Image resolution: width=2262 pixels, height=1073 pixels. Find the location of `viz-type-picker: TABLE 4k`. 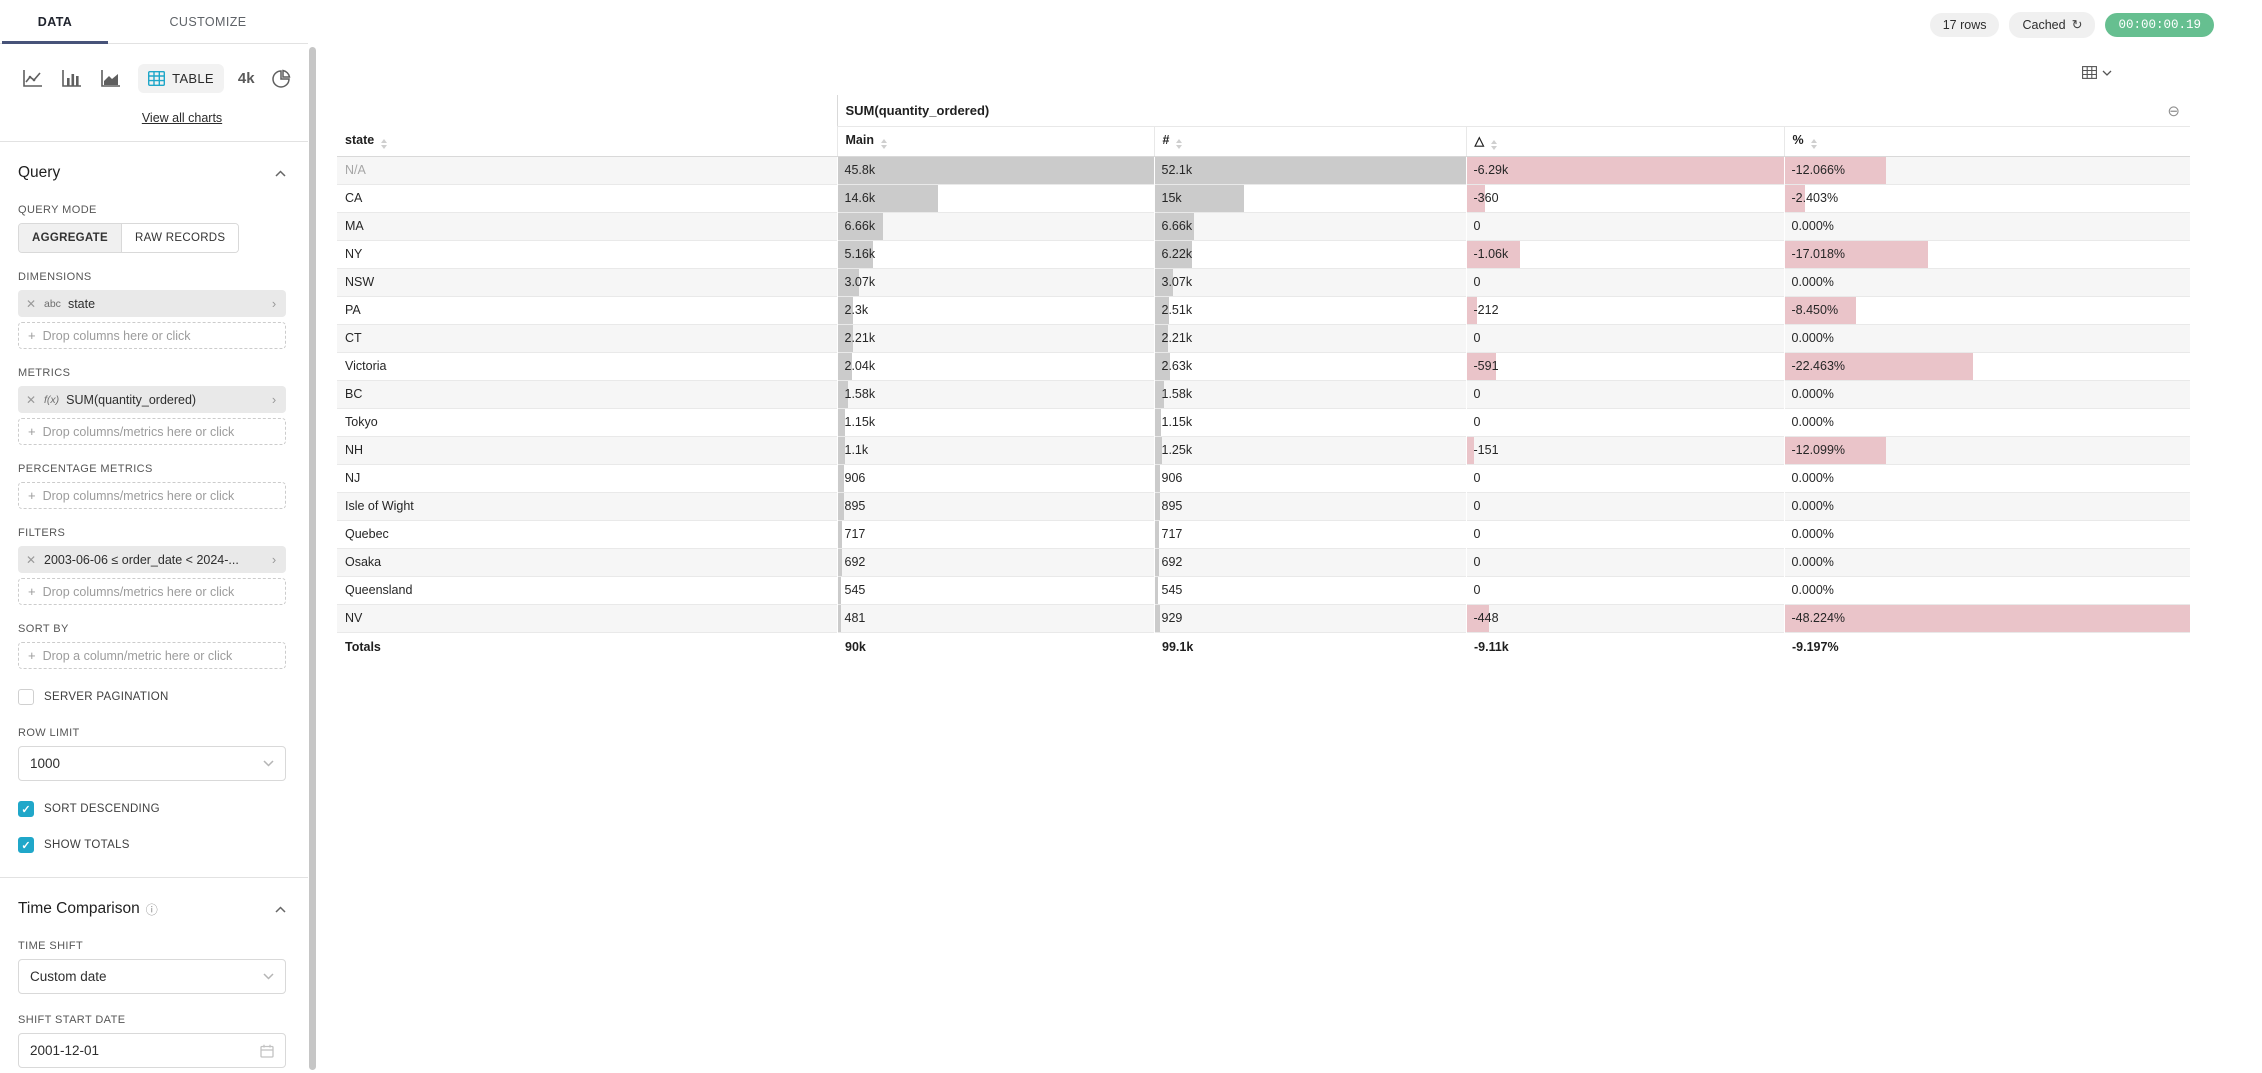

viz-type-picker: TABLE 4k is located at coordinates (154, 71).